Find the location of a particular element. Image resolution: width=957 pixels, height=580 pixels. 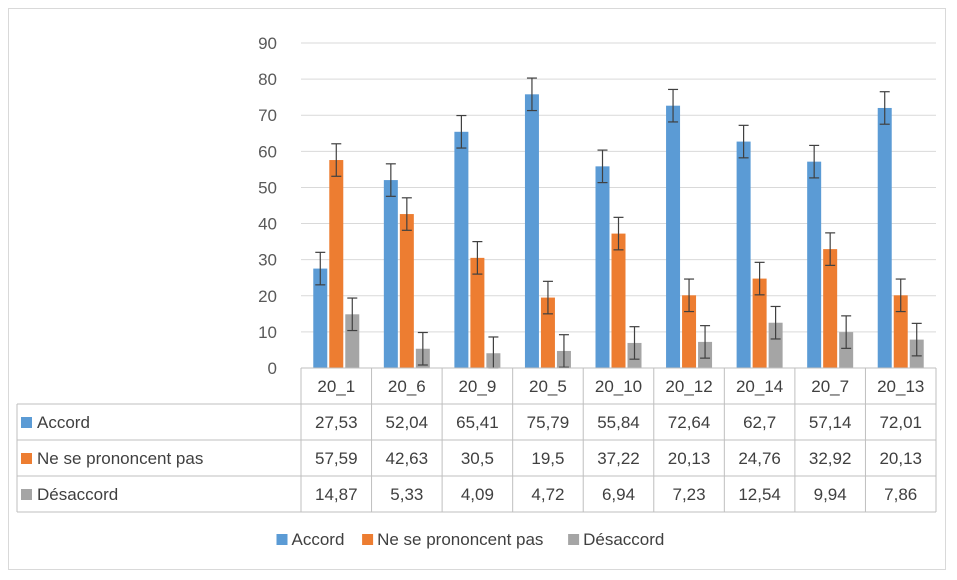

x-tick-label: 20_9 is located at coordinates (477, 386).